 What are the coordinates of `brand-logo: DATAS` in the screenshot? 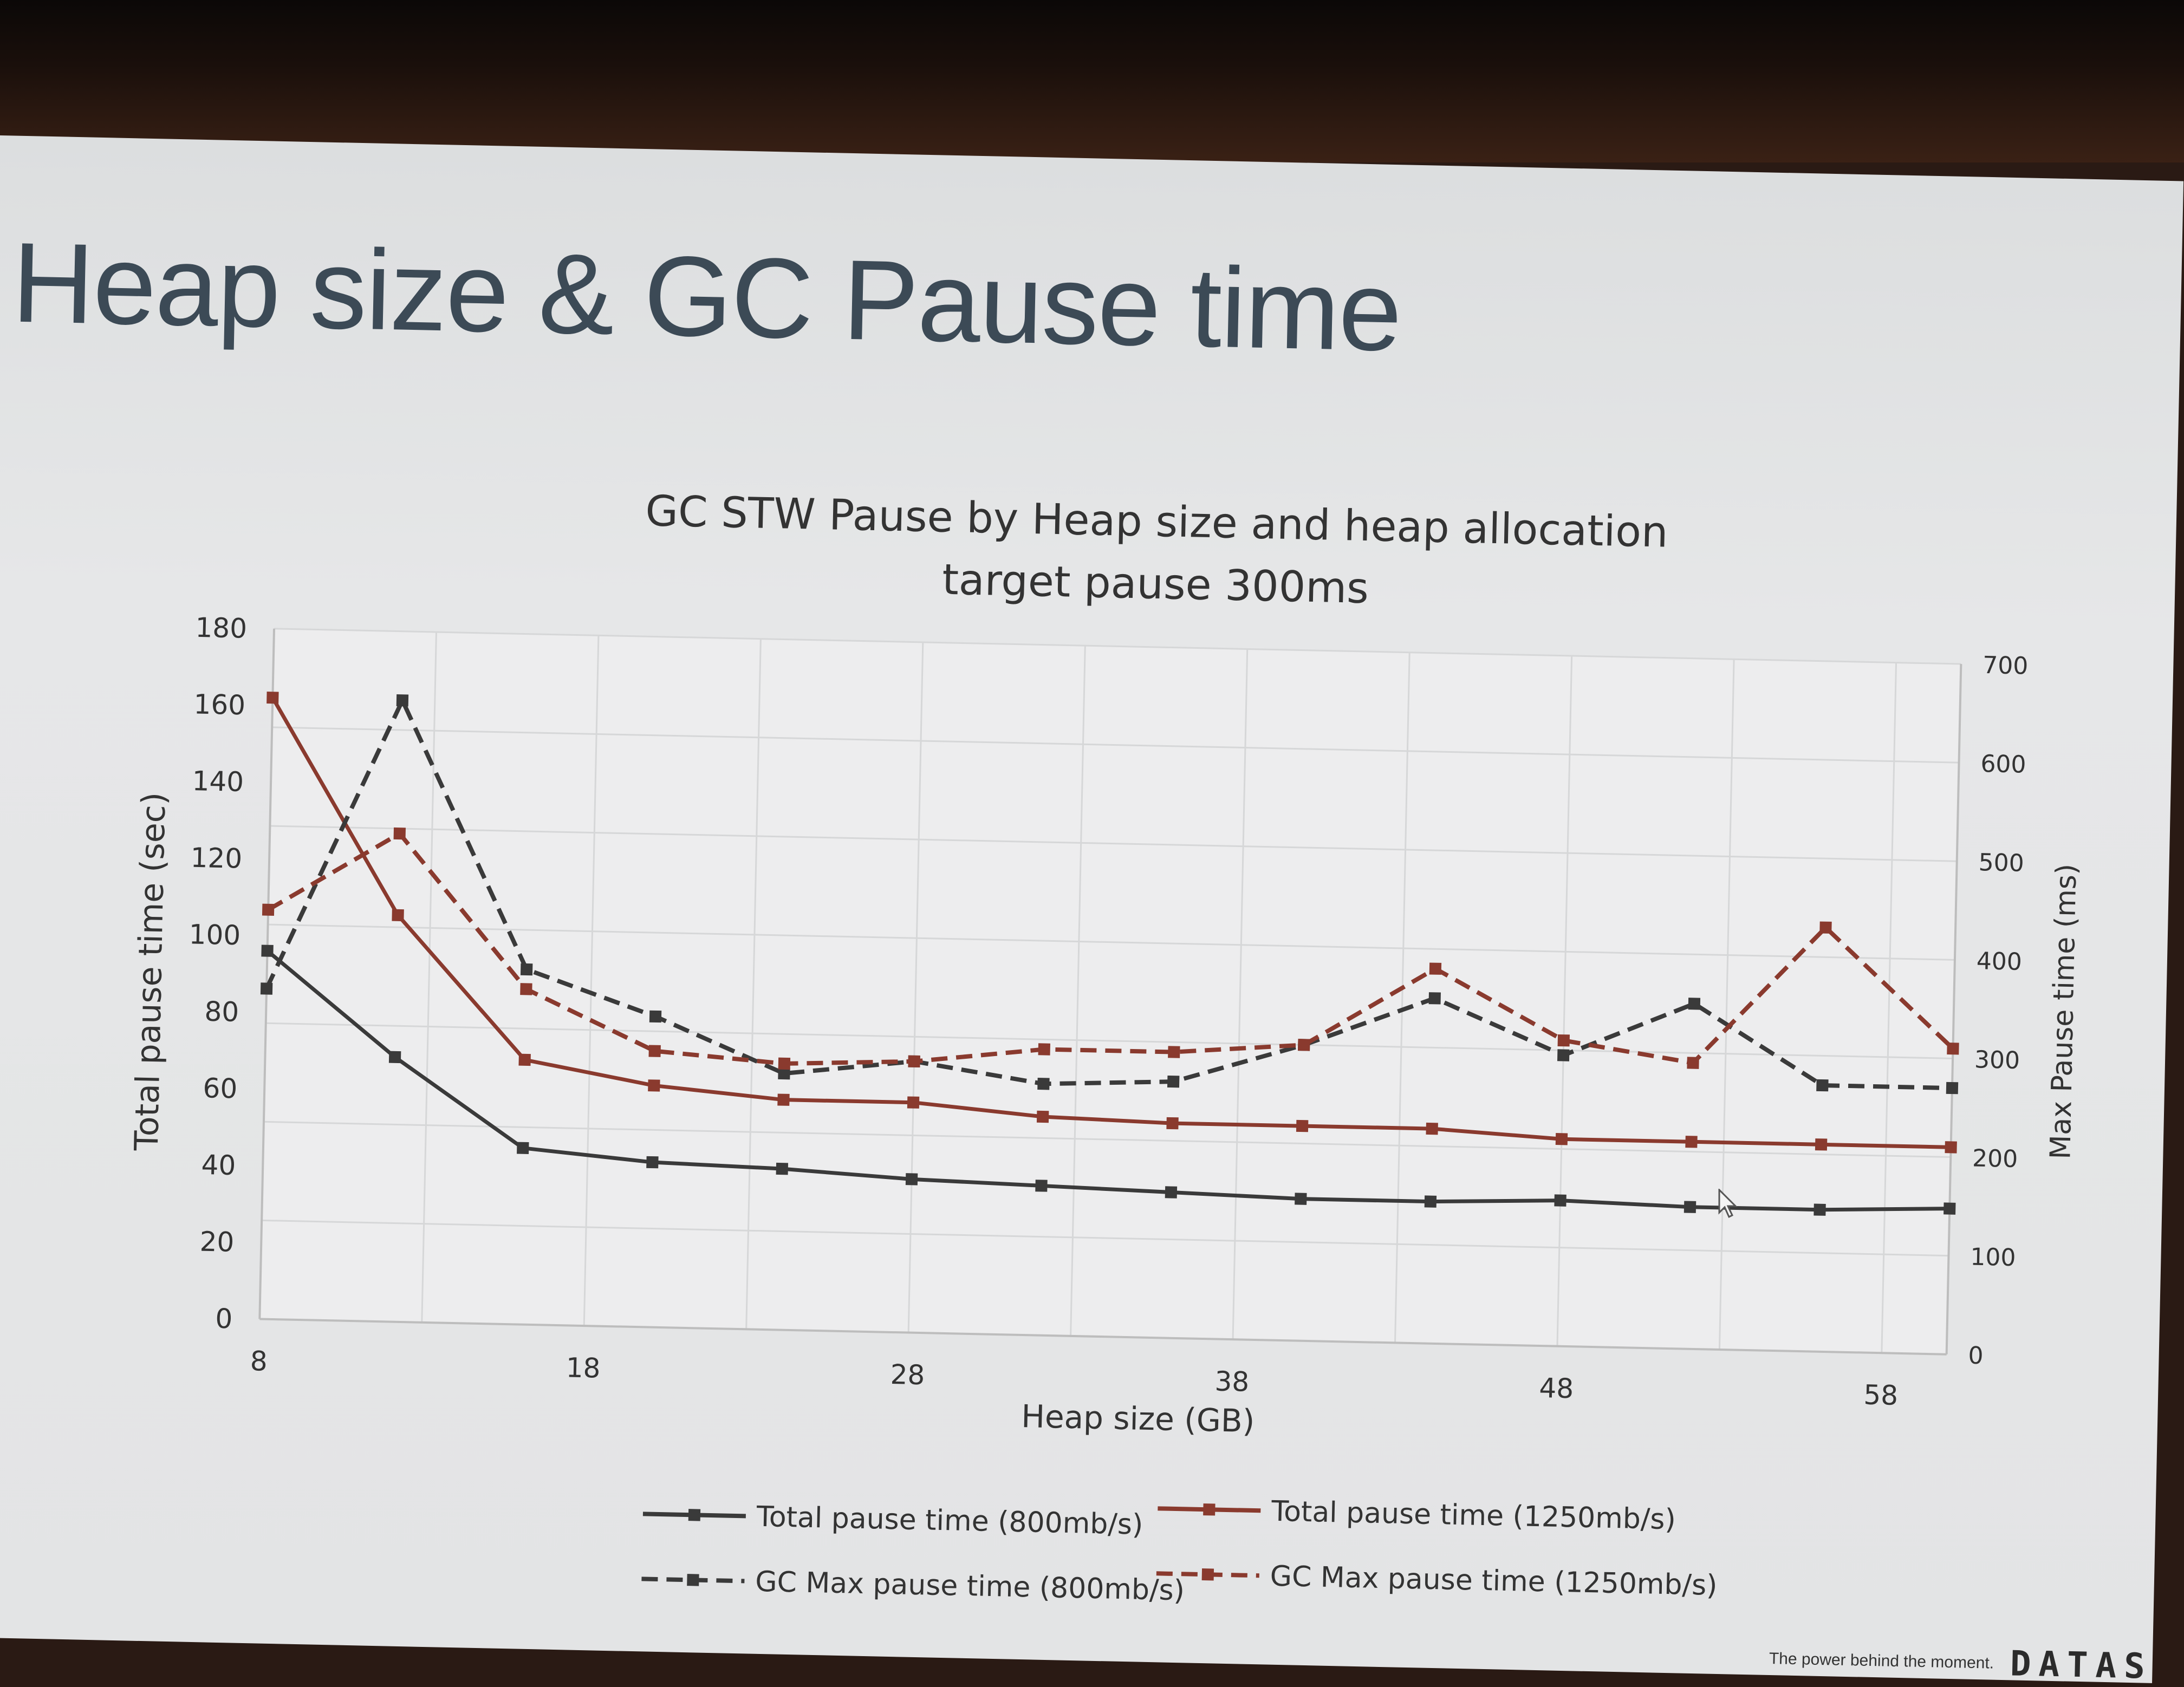 It's located at (2081, 1665).